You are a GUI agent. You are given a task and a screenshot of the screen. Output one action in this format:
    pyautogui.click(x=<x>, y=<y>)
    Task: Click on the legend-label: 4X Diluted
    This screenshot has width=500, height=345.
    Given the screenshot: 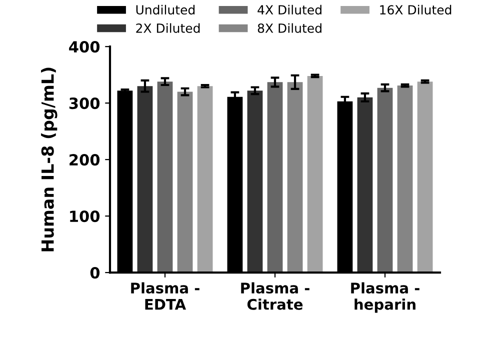 What is the action you would take?
    pyautogui.click(x=290, y=9)
    